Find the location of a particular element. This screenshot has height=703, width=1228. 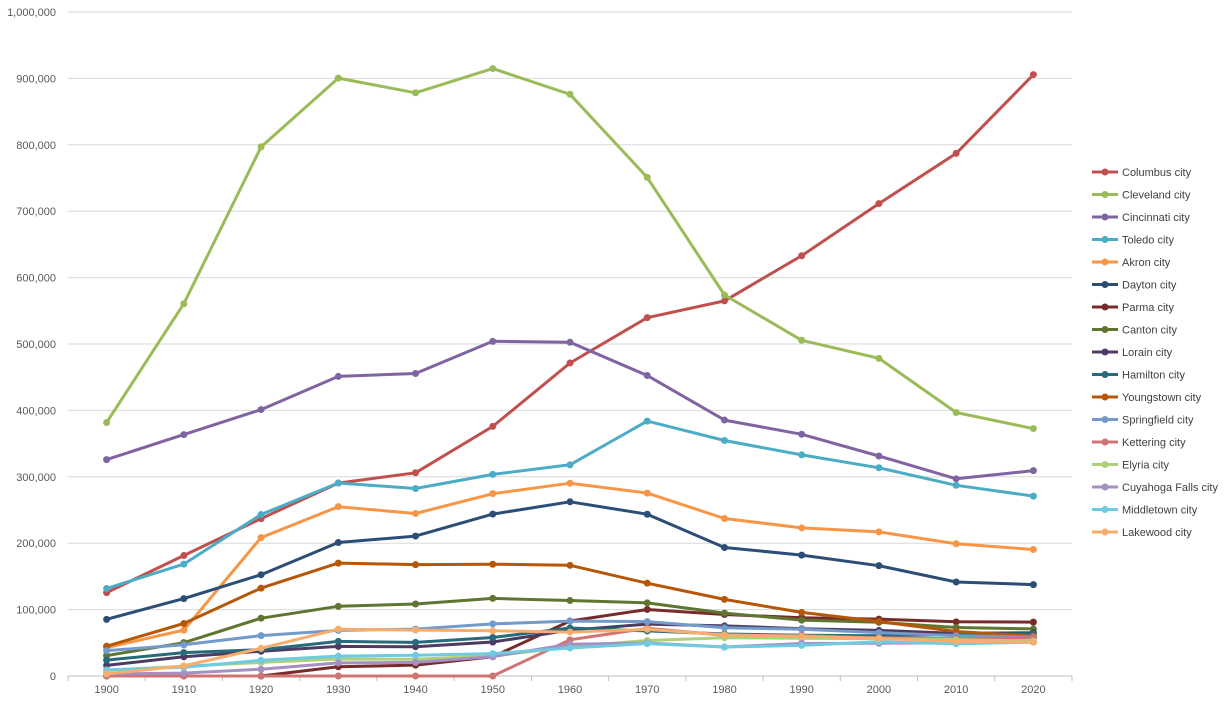

legend-item: Columbus city is located at coordinates (1142, 173).